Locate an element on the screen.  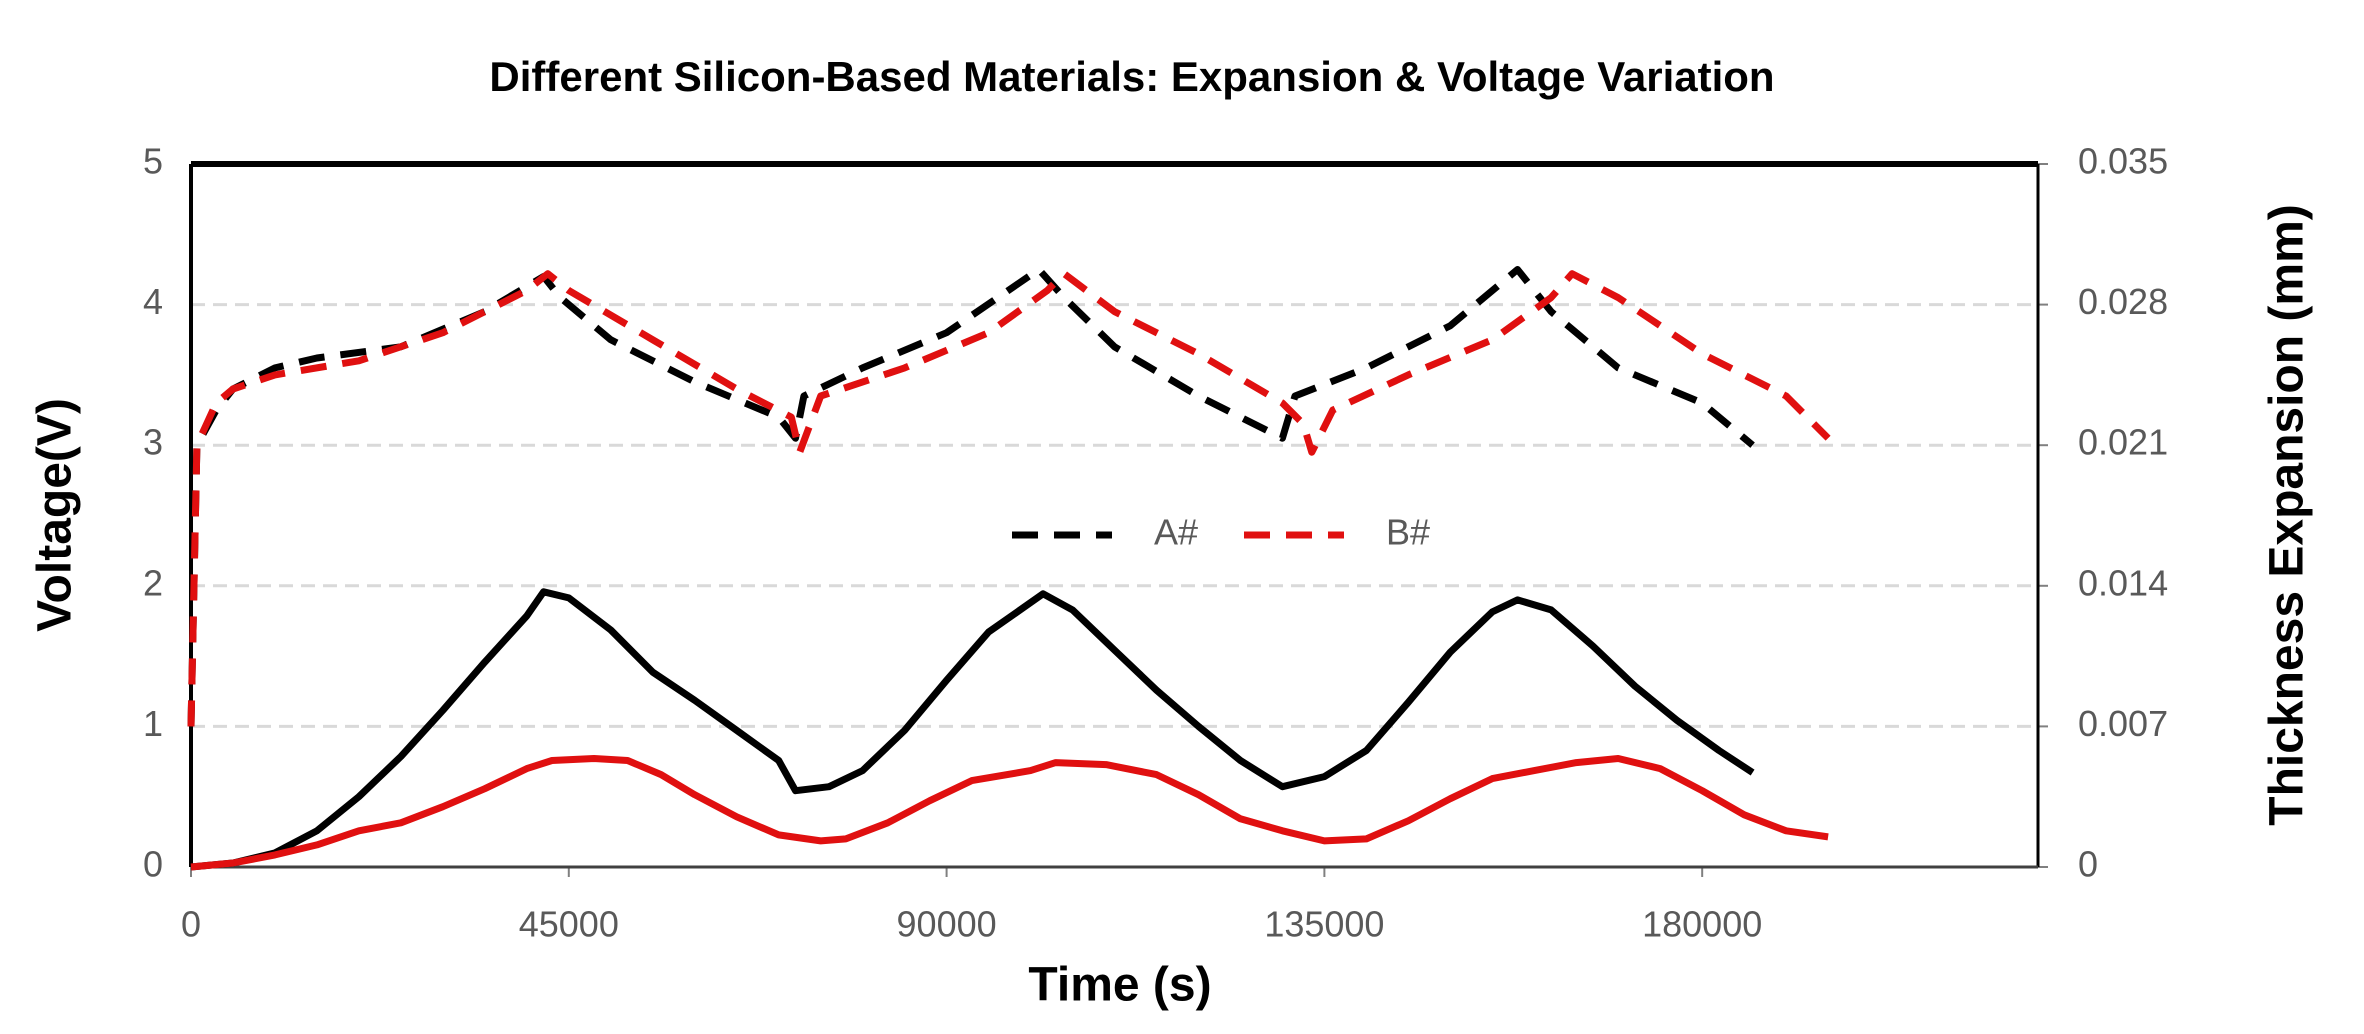
series-line is located at coordinates (1009, 813).